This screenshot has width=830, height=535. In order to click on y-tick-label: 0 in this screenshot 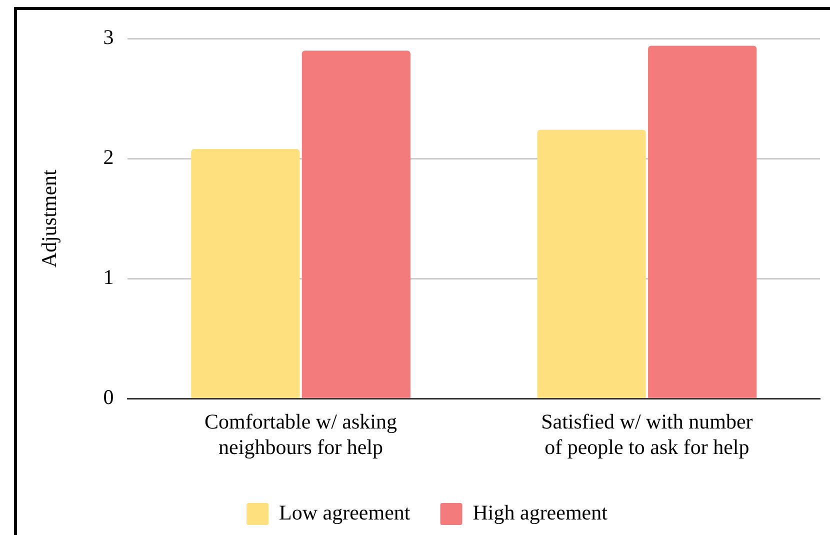, I will do `click(108, 397)`.